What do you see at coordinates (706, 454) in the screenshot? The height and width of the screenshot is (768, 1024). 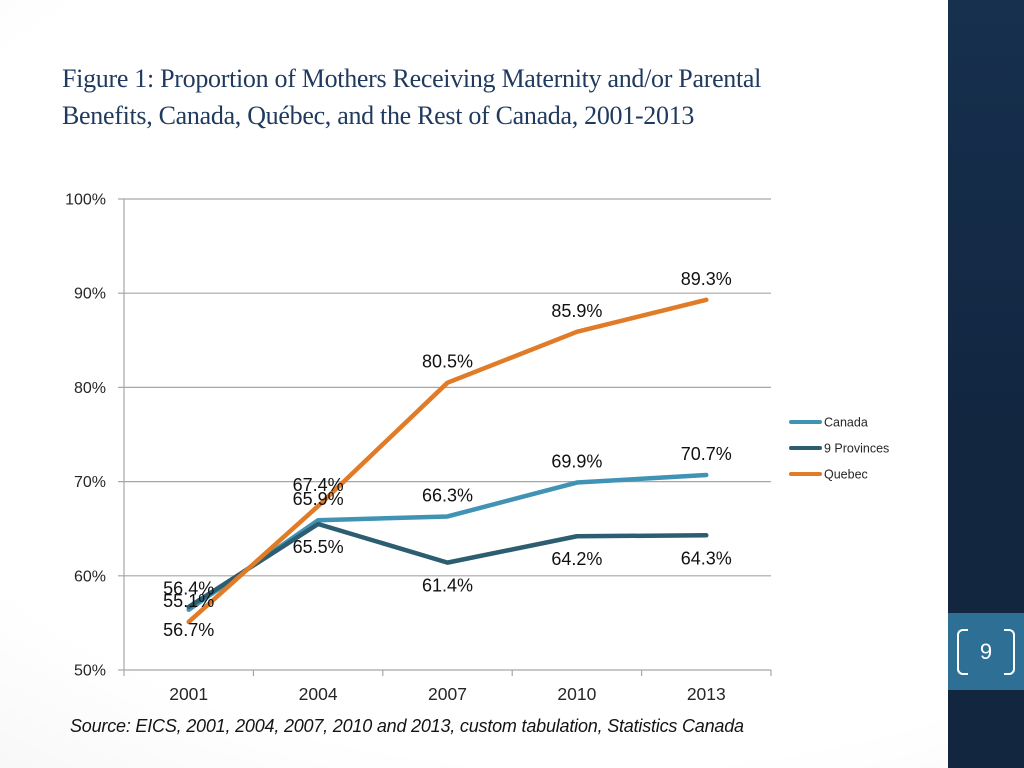 I see `data-label-canada: 70.7%` at bounding box center [706, 454].